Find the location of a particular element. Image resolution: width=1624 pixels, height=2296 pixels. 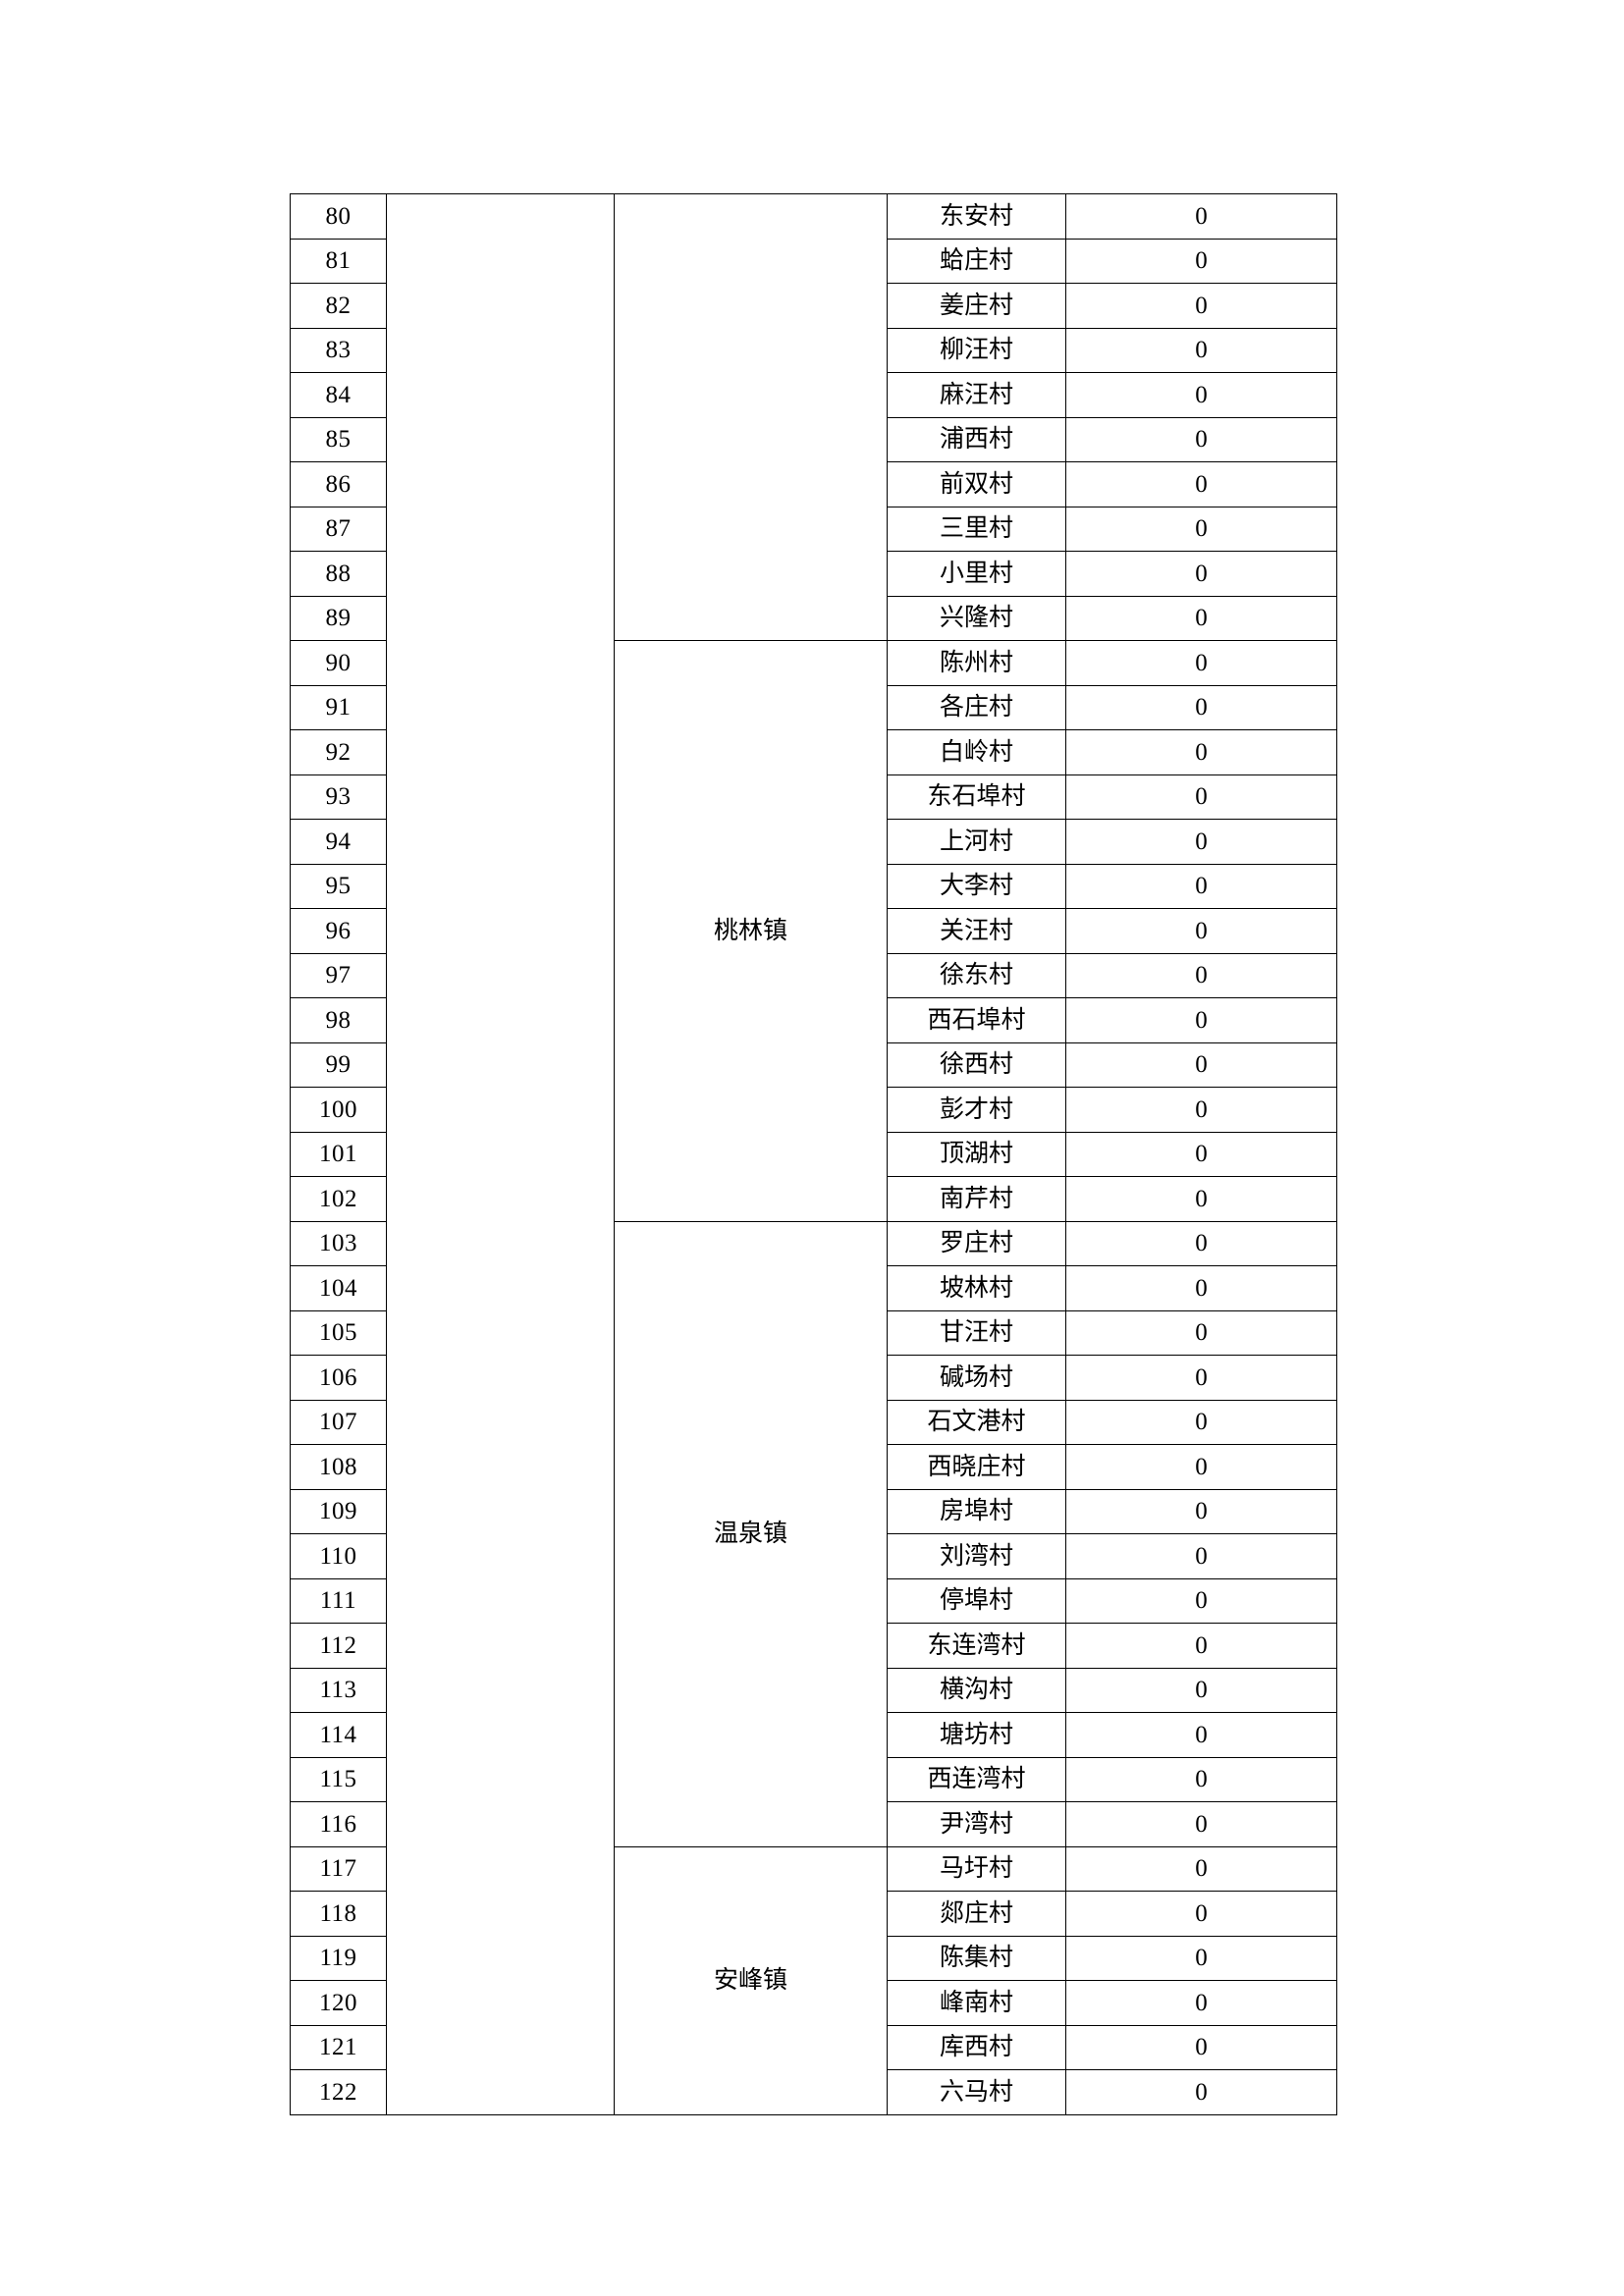

row-index-cell: 87 is located at coordinates (338, 529).